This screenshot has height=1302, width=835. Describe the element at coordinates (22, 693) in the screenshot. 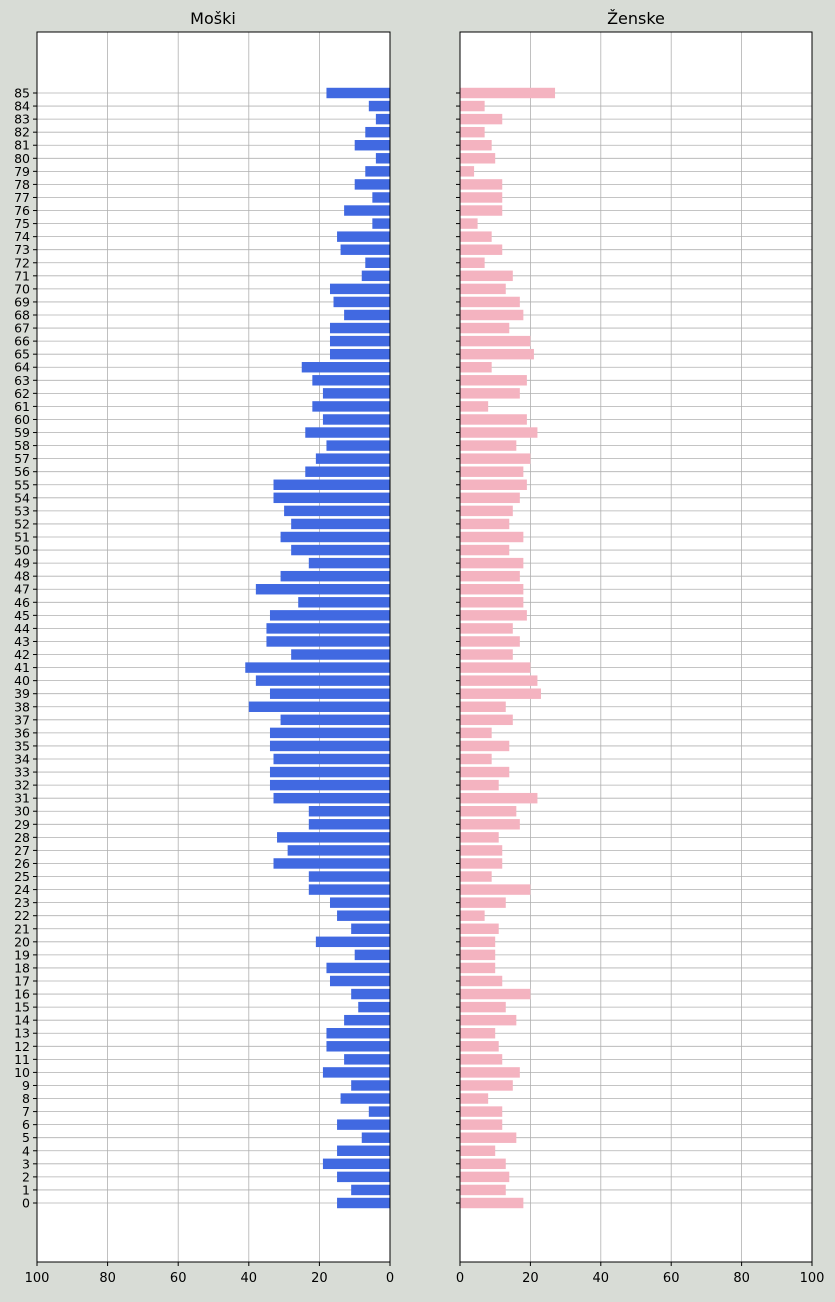

I see `y-tick-label: 39` at that location.